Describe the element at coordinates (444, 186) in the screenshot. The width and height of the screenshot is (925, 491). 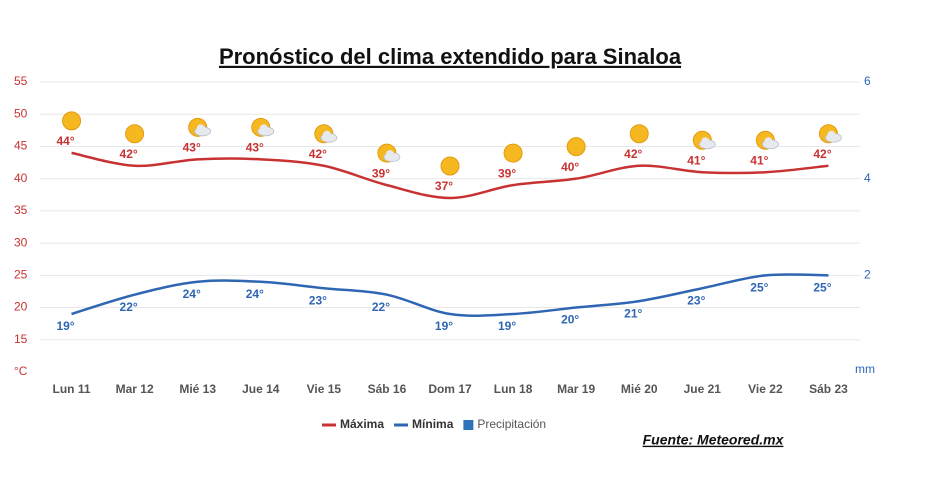
I see `data-label: 37°` at that location.